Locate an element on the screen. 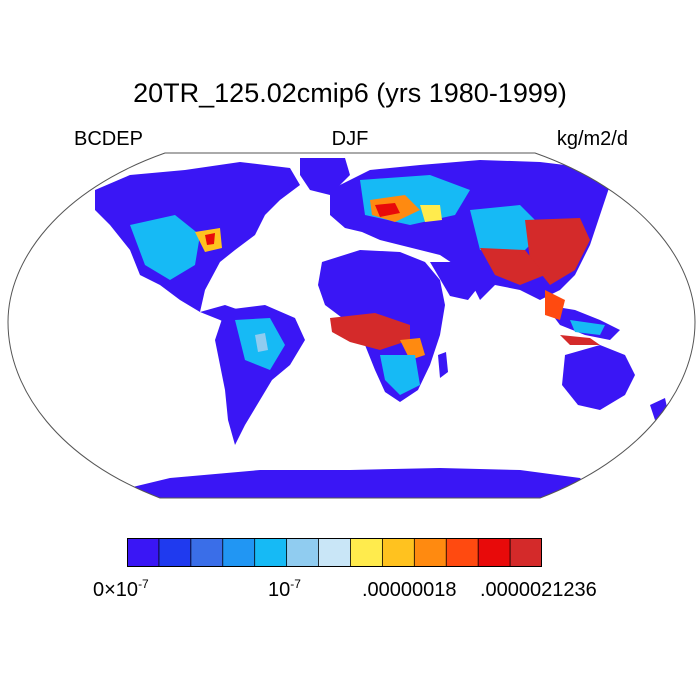 The width and height of the screenshot is (700, 700). colorbar-label-2: .00000018 is located at coordinates (409, 590).